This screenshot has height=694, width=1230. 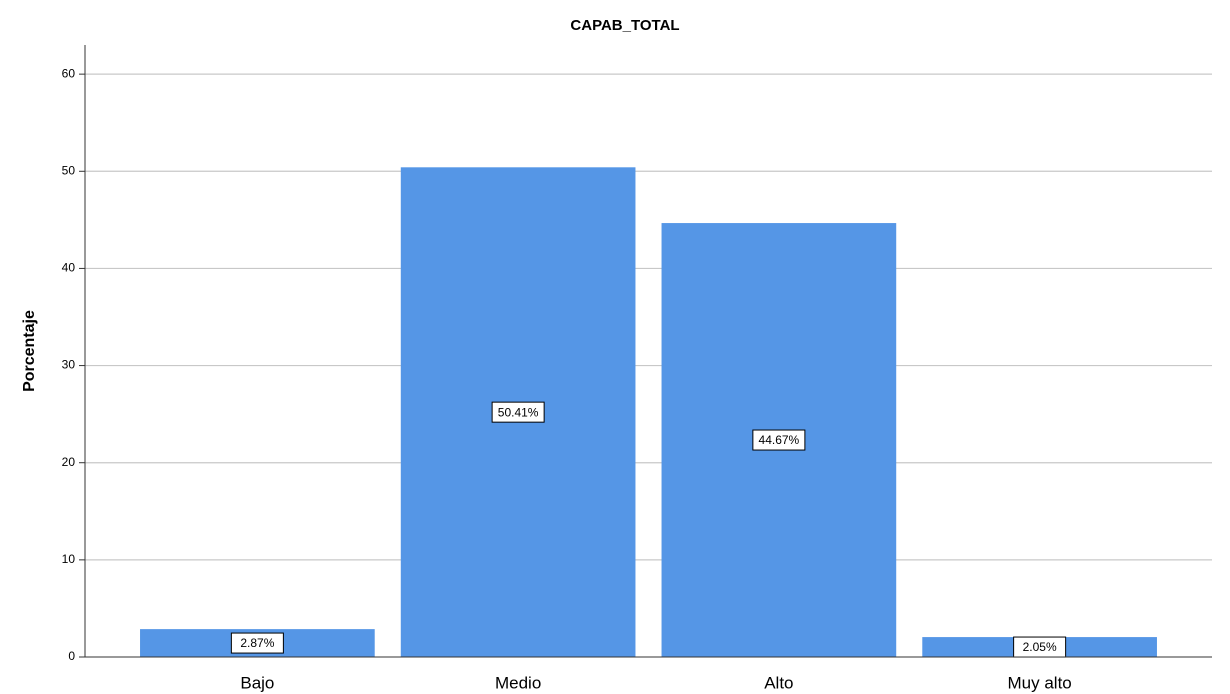 I want to click on y-tick-label: 0, so click(x=71, y=656).